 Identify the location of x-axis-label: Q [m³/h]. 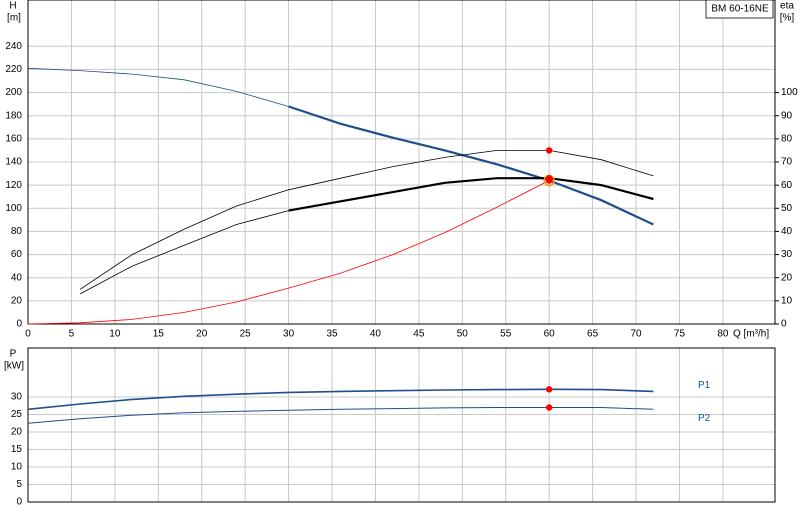
(751, 334).